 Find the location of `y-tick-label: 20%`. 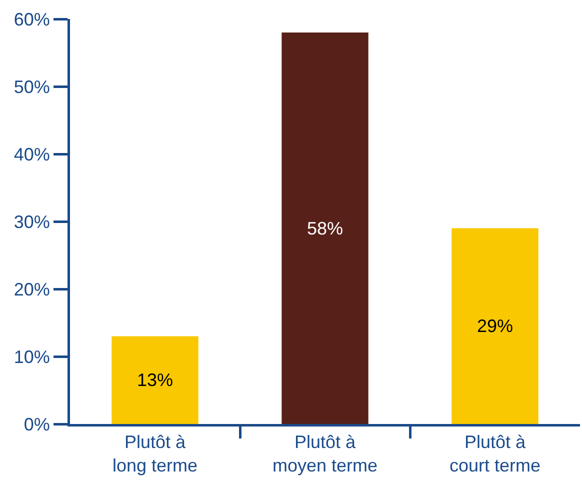

y-tick-label: 20% is located at coordinates (32, 289).